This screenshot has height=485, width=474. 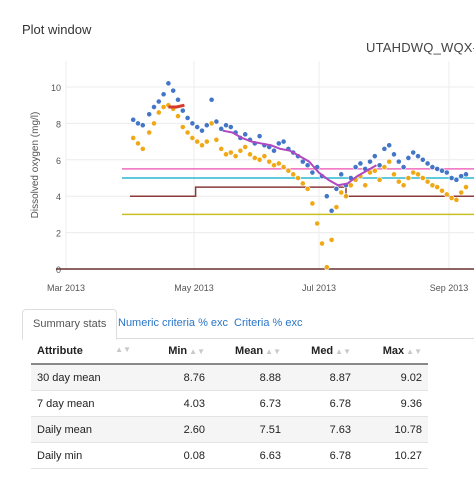 I want to click on y-tick-label: 6, so click(x=58, y=161).